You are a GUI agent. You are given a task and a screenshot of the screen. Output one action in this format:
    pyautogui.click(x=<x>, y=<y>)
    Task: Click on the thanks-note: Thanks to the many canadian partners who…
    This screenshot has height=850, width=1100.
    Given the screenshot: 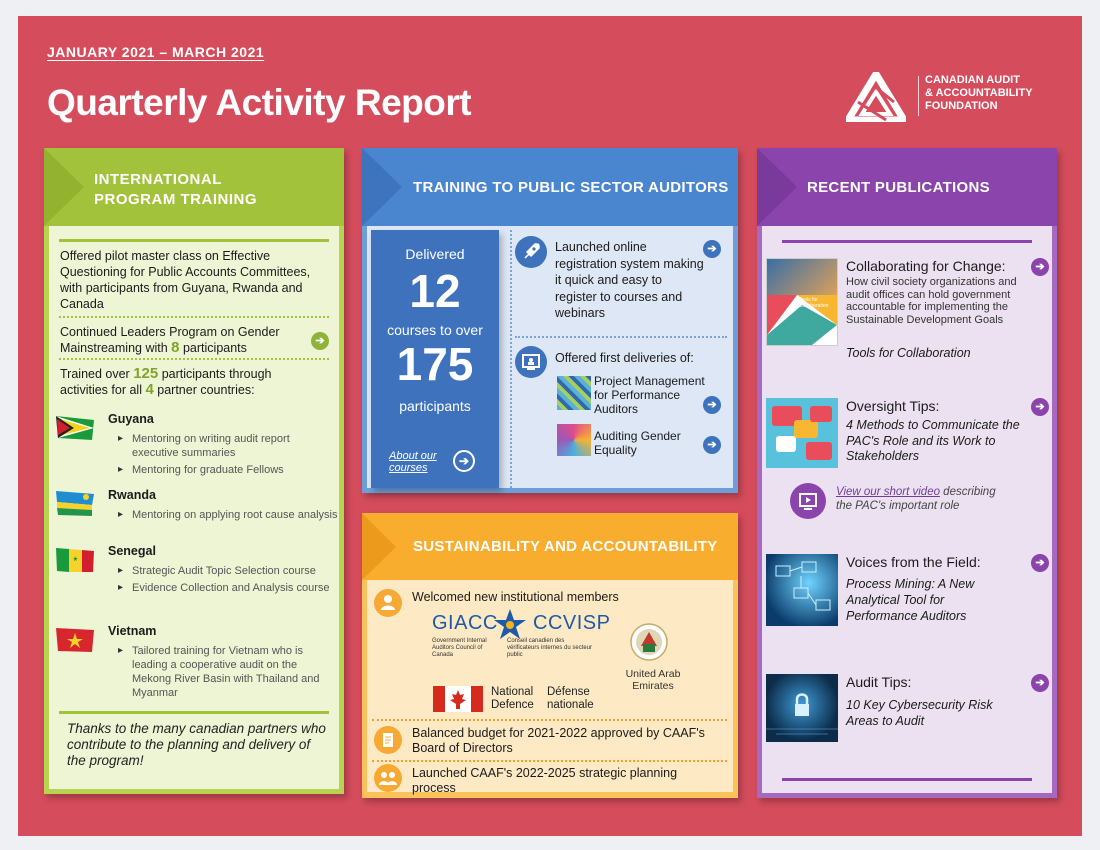 What is the action you would take?
    pyautogui.click(x=196, y=744)
    